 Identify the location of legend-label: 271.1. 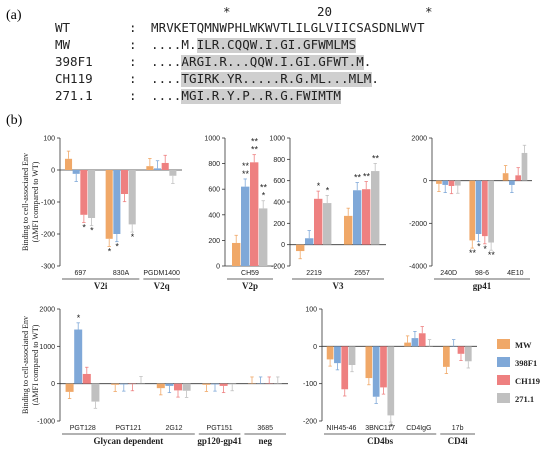
(524, 399).